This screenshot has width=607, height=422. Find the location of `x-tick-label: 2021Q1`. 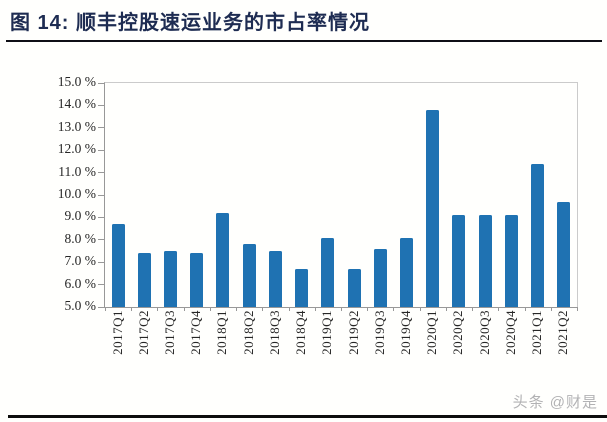

x-tick-label: 2021Q1 is located at coordinates (537, 332).